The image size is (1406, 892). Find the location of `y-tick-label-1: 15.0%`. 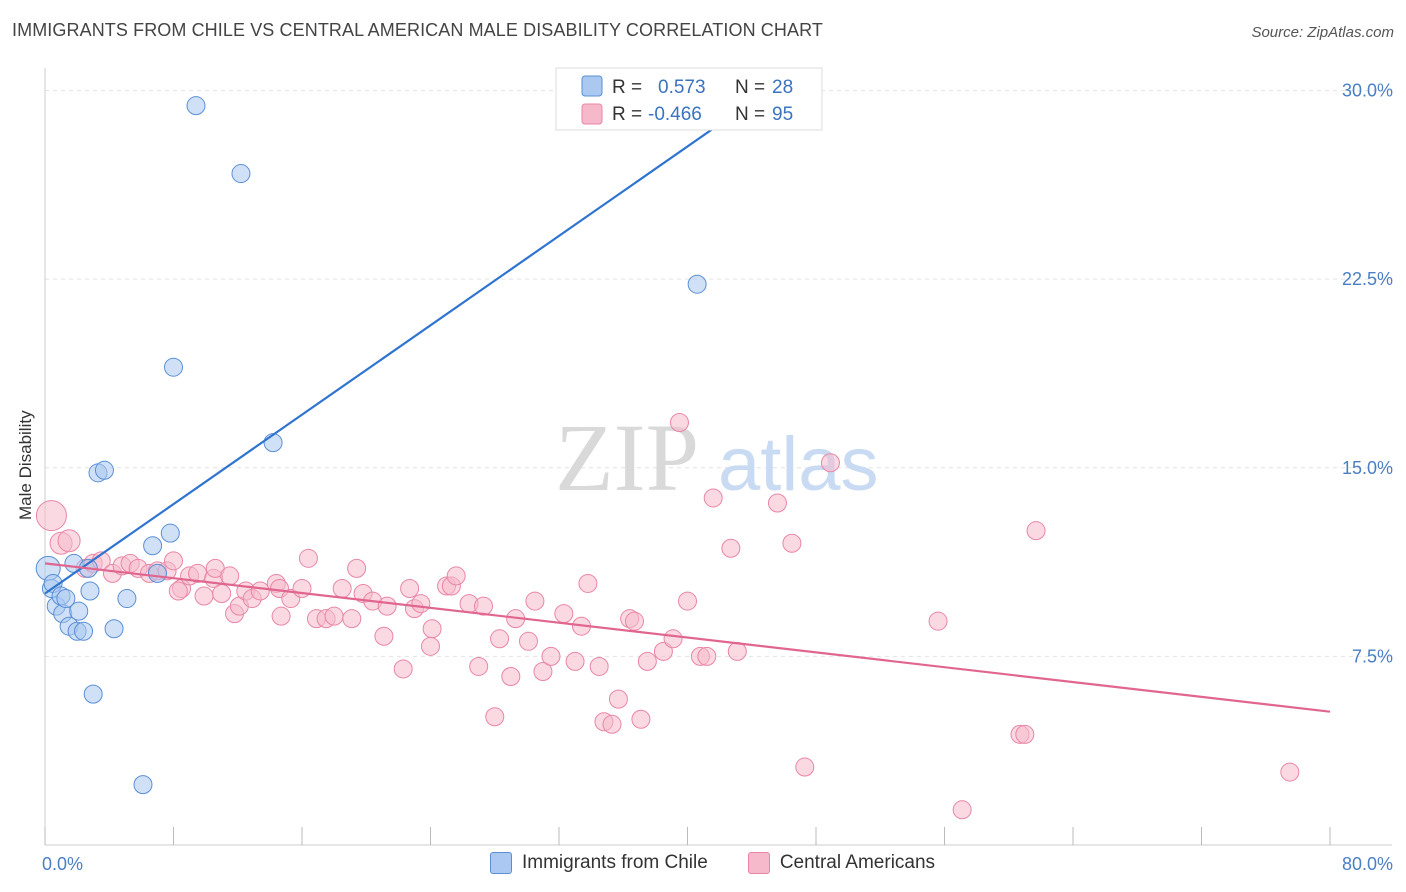

y-tick-label-1: 15.0% is located at coordinates (1367, 468).